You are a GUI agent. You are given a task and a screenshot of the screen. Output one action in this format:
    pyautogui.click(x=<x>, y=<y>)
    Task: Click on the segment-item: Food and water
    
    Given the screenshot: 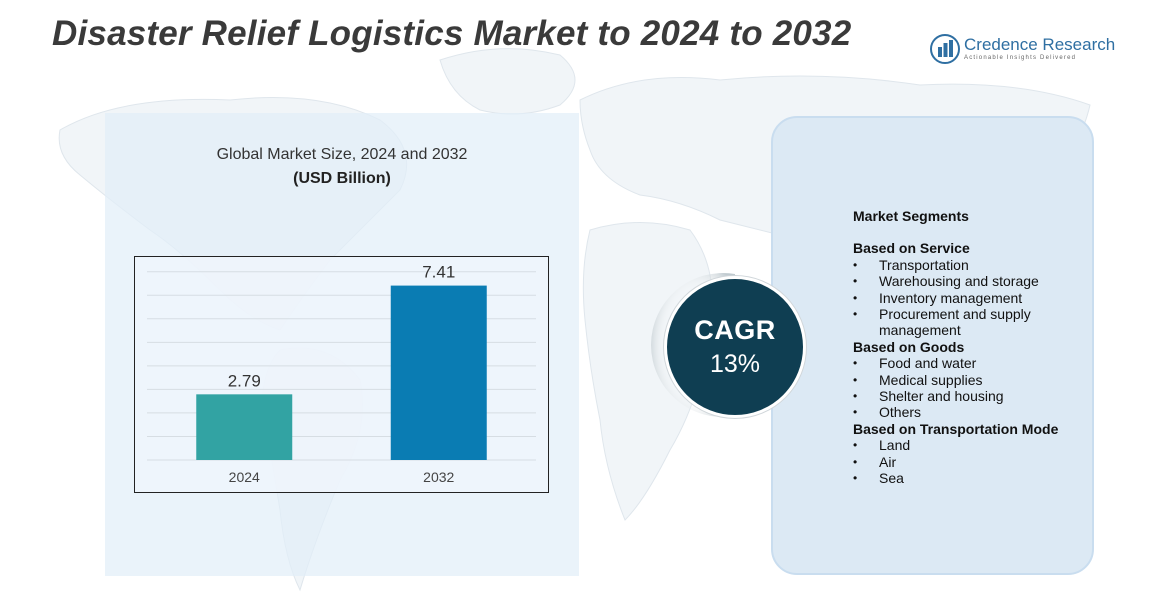 What is the action you would take?
    pyautogui.click(x=970, y=363)
    